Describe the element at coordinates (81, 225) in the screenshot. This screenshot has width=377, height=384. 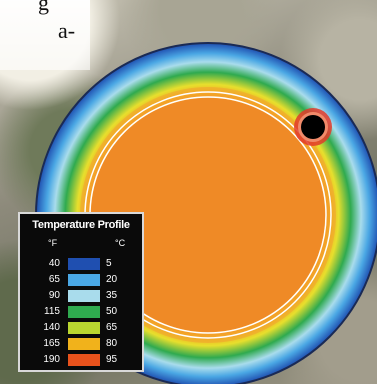
I see `legend-title: Temperature Profile` at that location.